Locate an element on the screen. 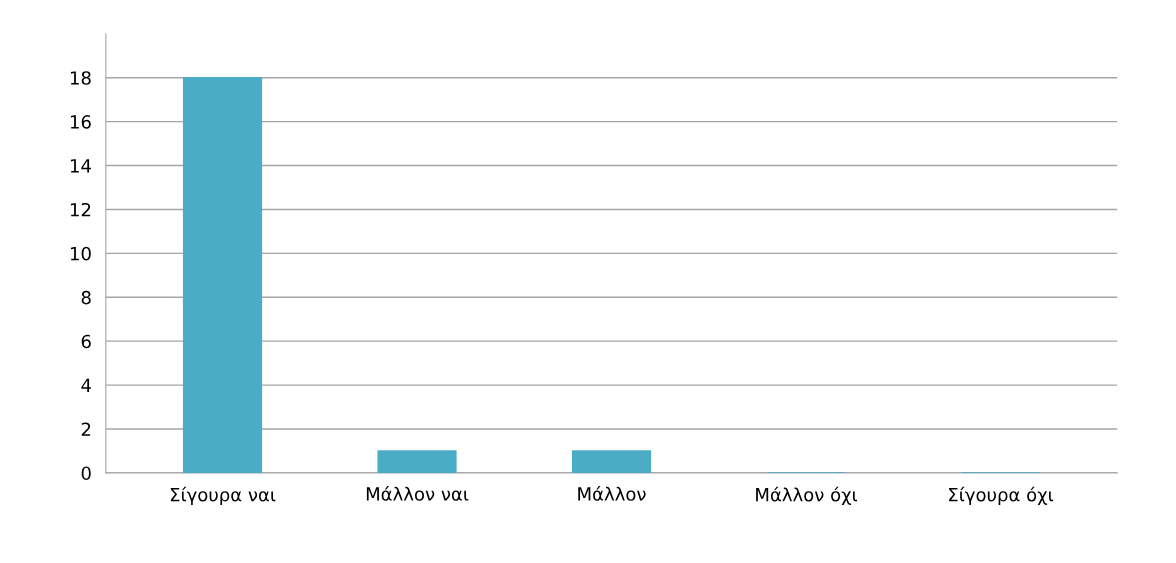 This screenshot has width=1176, height=563. y-tick-label: 10 is located at coordinates (80, 253).